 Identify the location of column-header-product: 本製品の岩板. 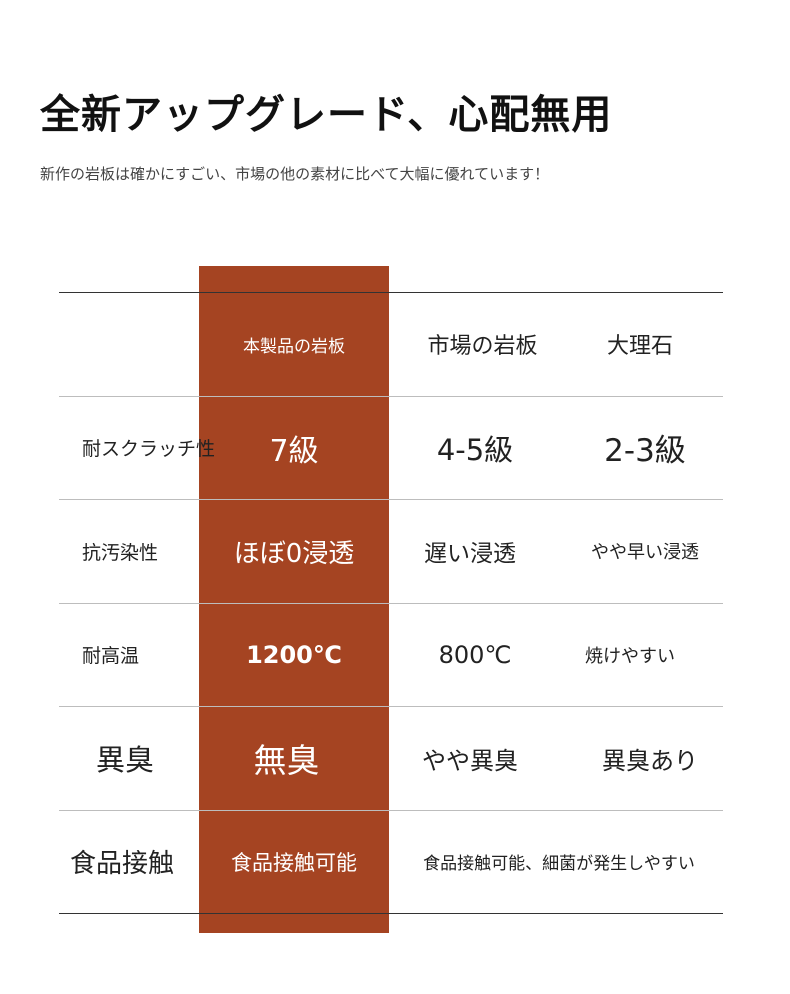
(294, 346).